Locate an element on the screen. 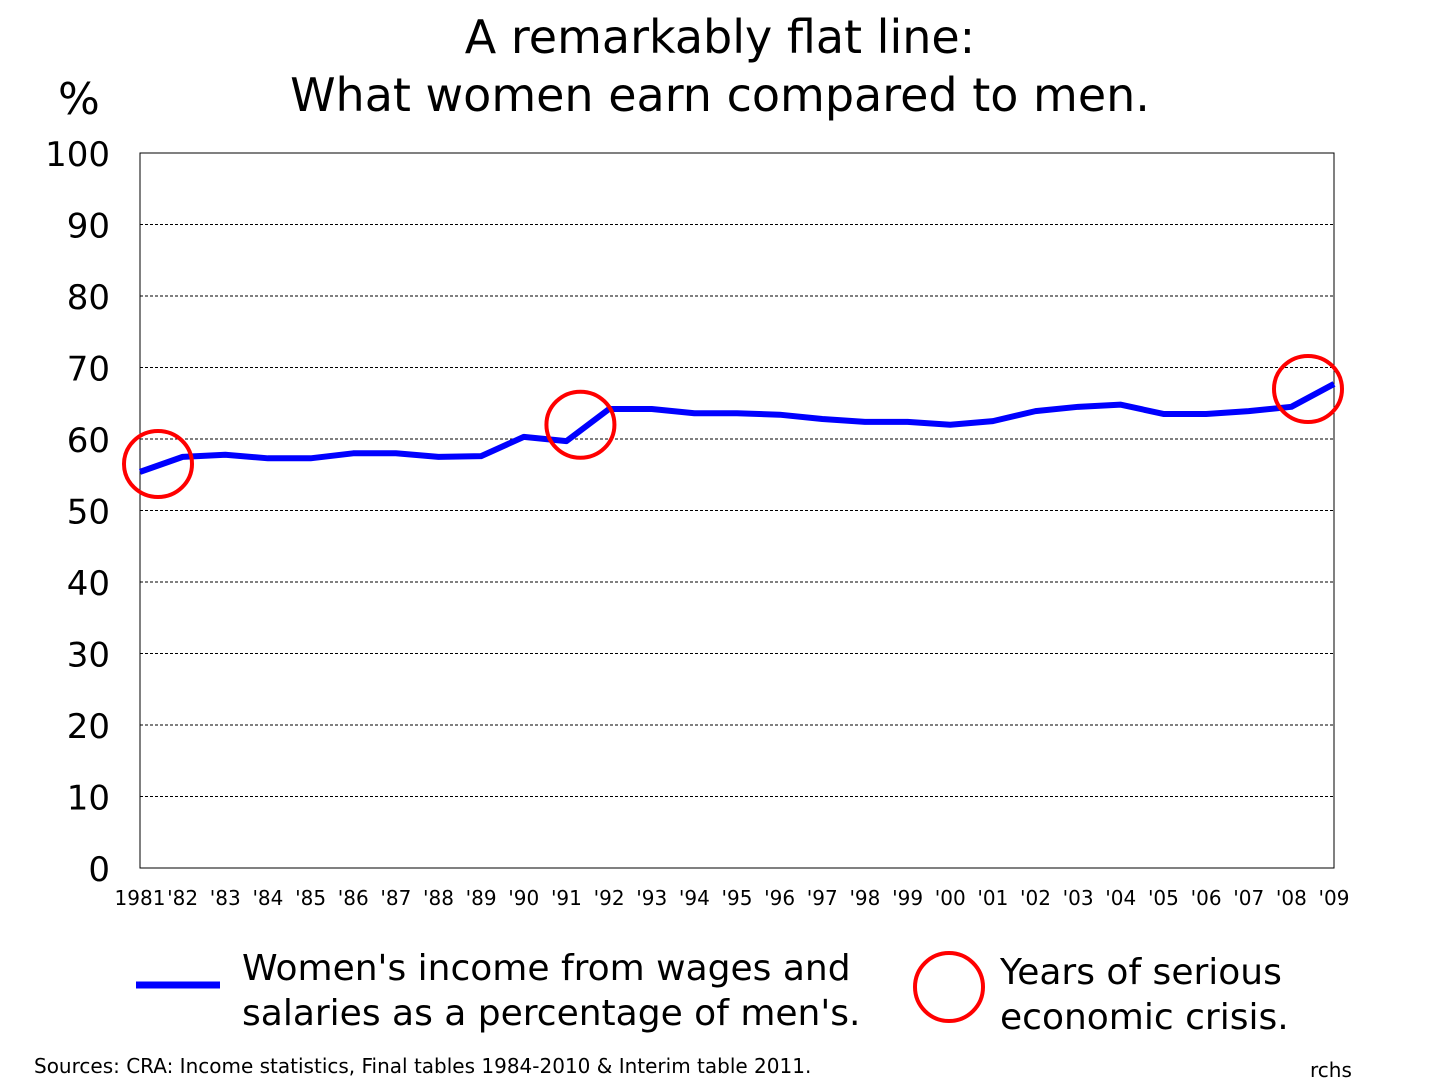 The width and height of the screenshot is (1456, 1088). x-tick-label: '05 is located at coordinates (1163, 898).